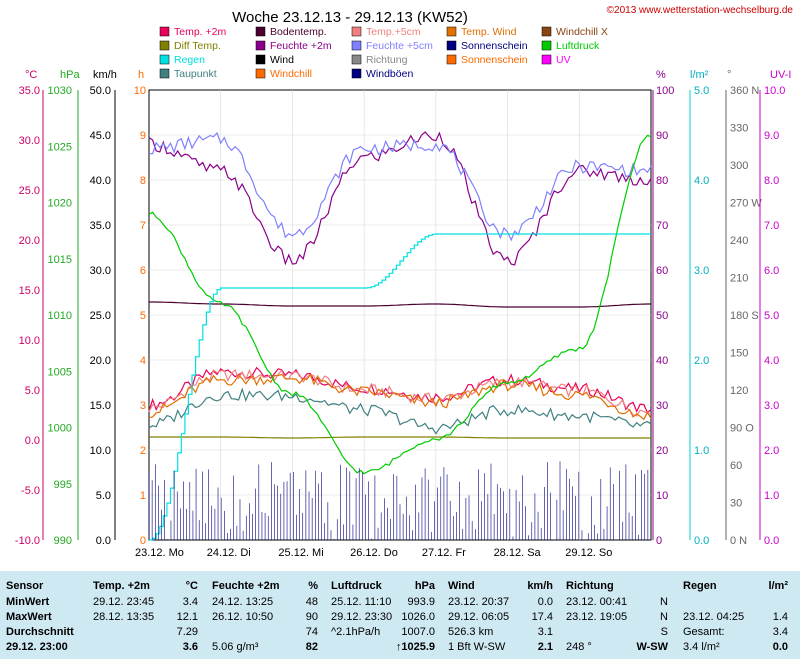 The width and height of the screenshot is (800, 659). Describe the element at coordinates (662, 316) in the screenshot. I see `axis-tick-label: 50` at that location.